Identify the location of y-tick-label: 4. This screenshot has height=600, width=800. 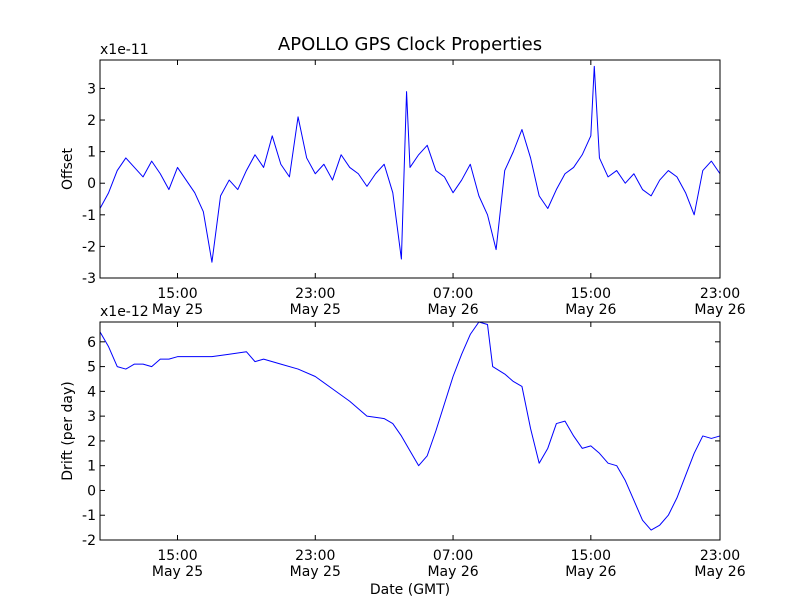
(91, 392).